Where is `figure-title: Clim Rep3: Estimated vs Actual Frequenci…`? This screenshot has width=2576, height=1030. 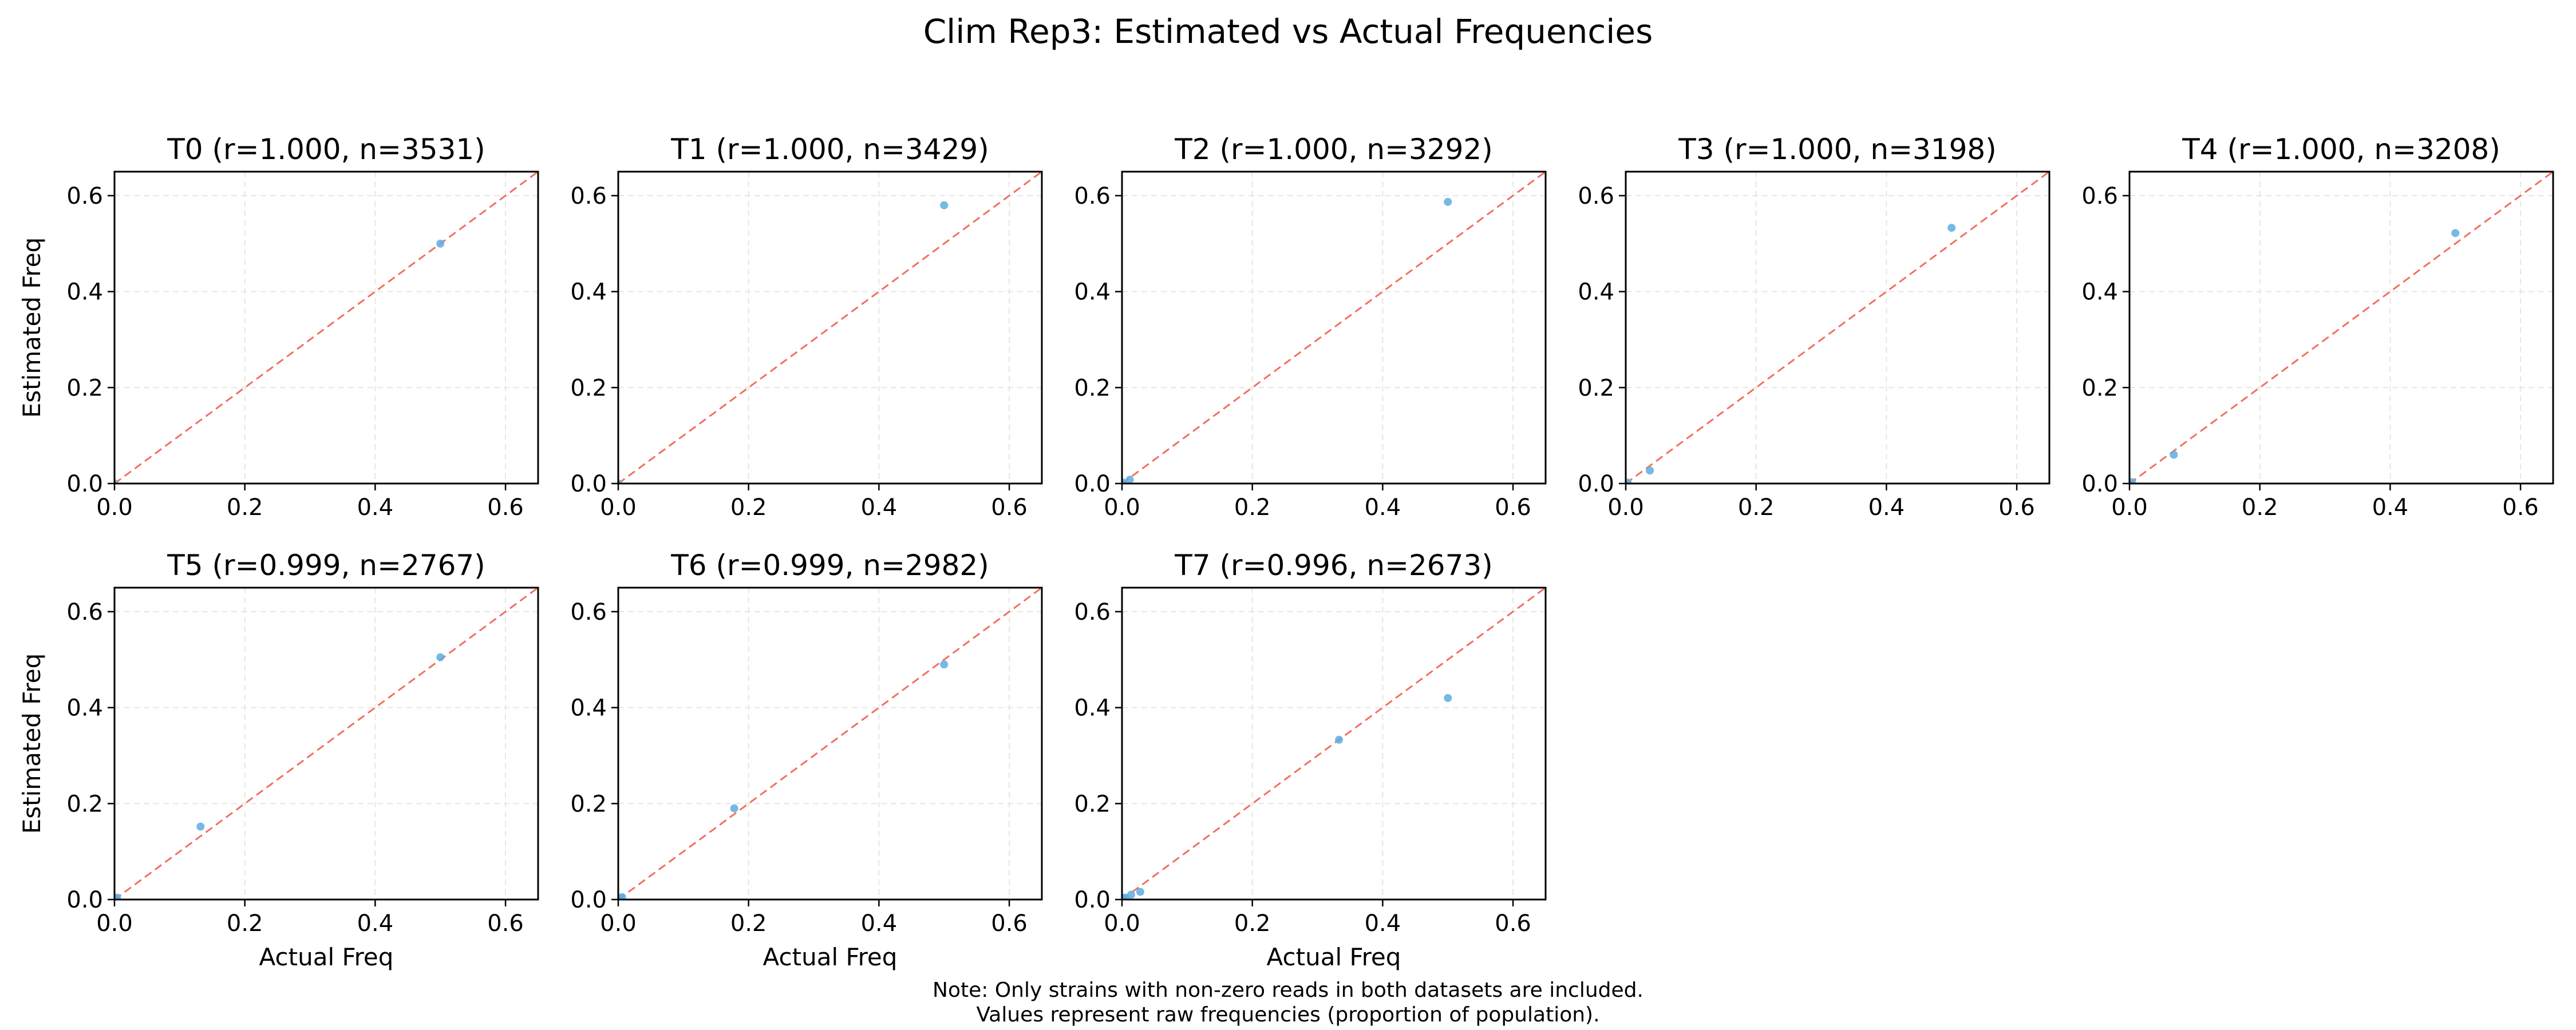 figure-title: Clim Rep3: Estimated vs Actual Frequenci… is located at coordinates (1288, 31).